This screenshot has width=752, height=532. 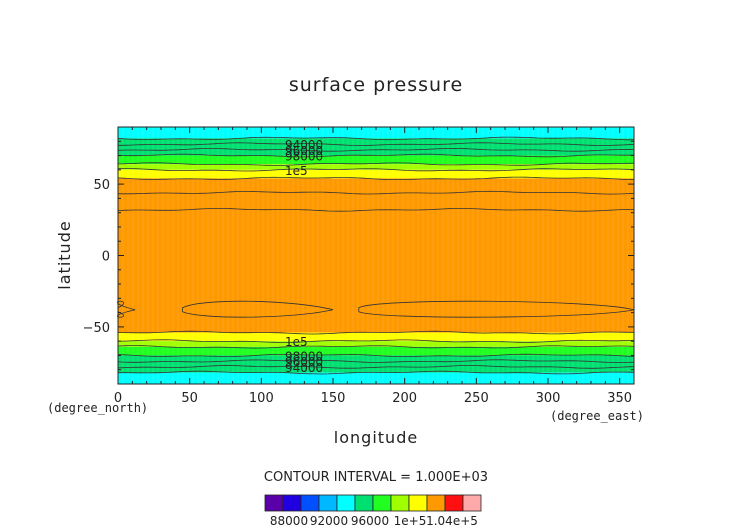 I want to click on contour-label-3: 1e5, so click(x=296, y=171).